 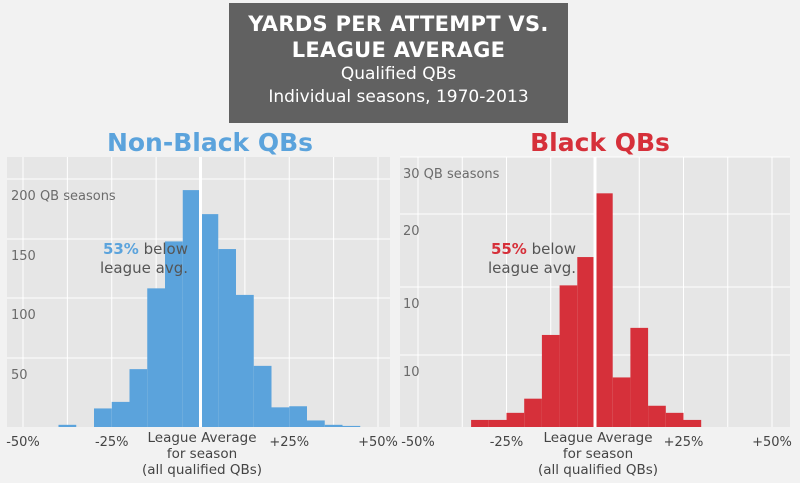 I want to click on left-center-label-line3: (all qualified QBs), so click(x=202, y=470).